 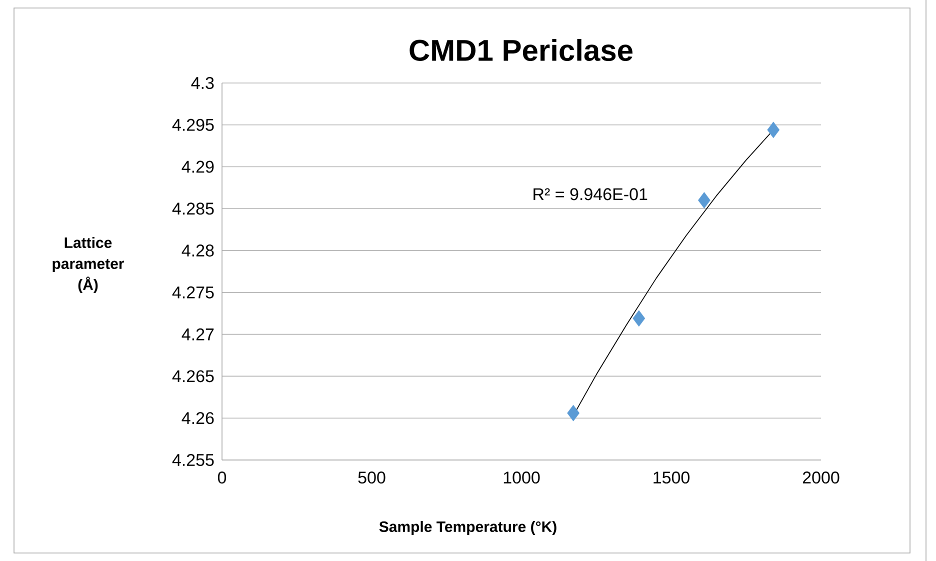 I want to click on x-axis-title: Sample Temperature (°K), so click(x=467, y=527).